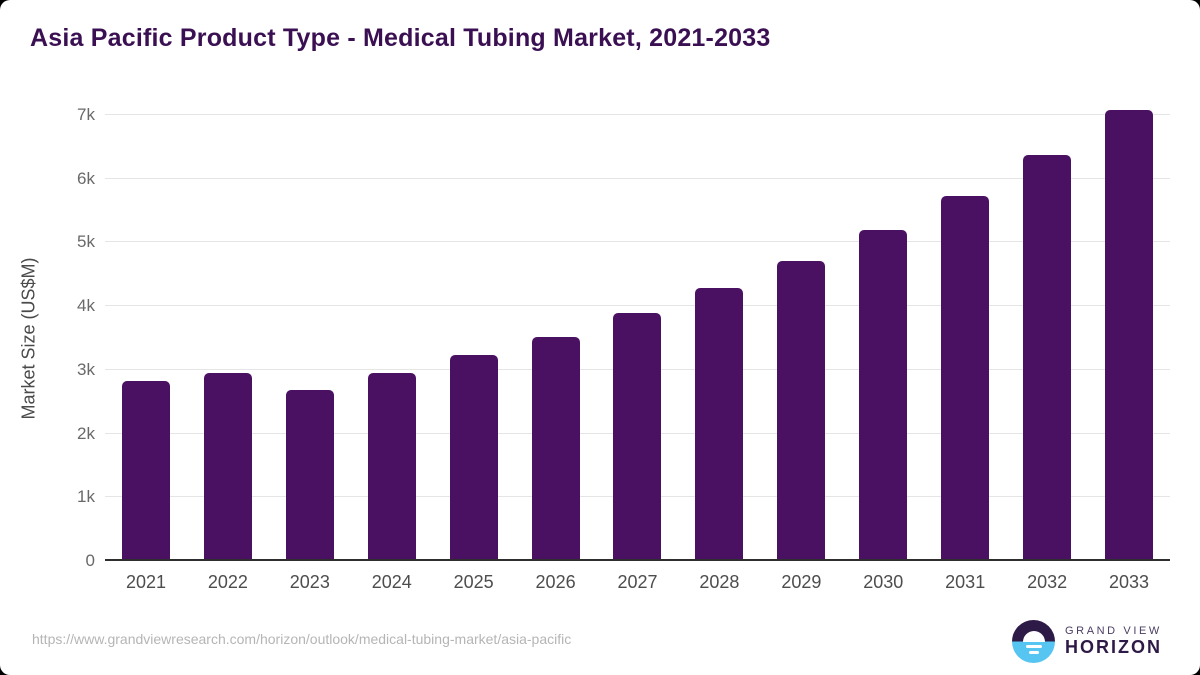 This screenshot has height=675, width=1200. I want to click on x-tick-label-2025: 2025, so click(473, 582).